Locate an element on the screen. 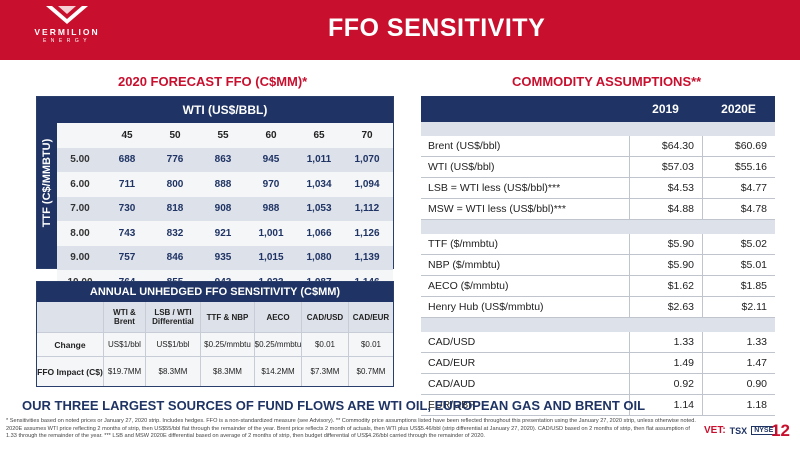 This screenshot has height=450, width=800. table-row: WTI (US$/bbl) $57.03 $55.16 is located at coordinates (598, 167).